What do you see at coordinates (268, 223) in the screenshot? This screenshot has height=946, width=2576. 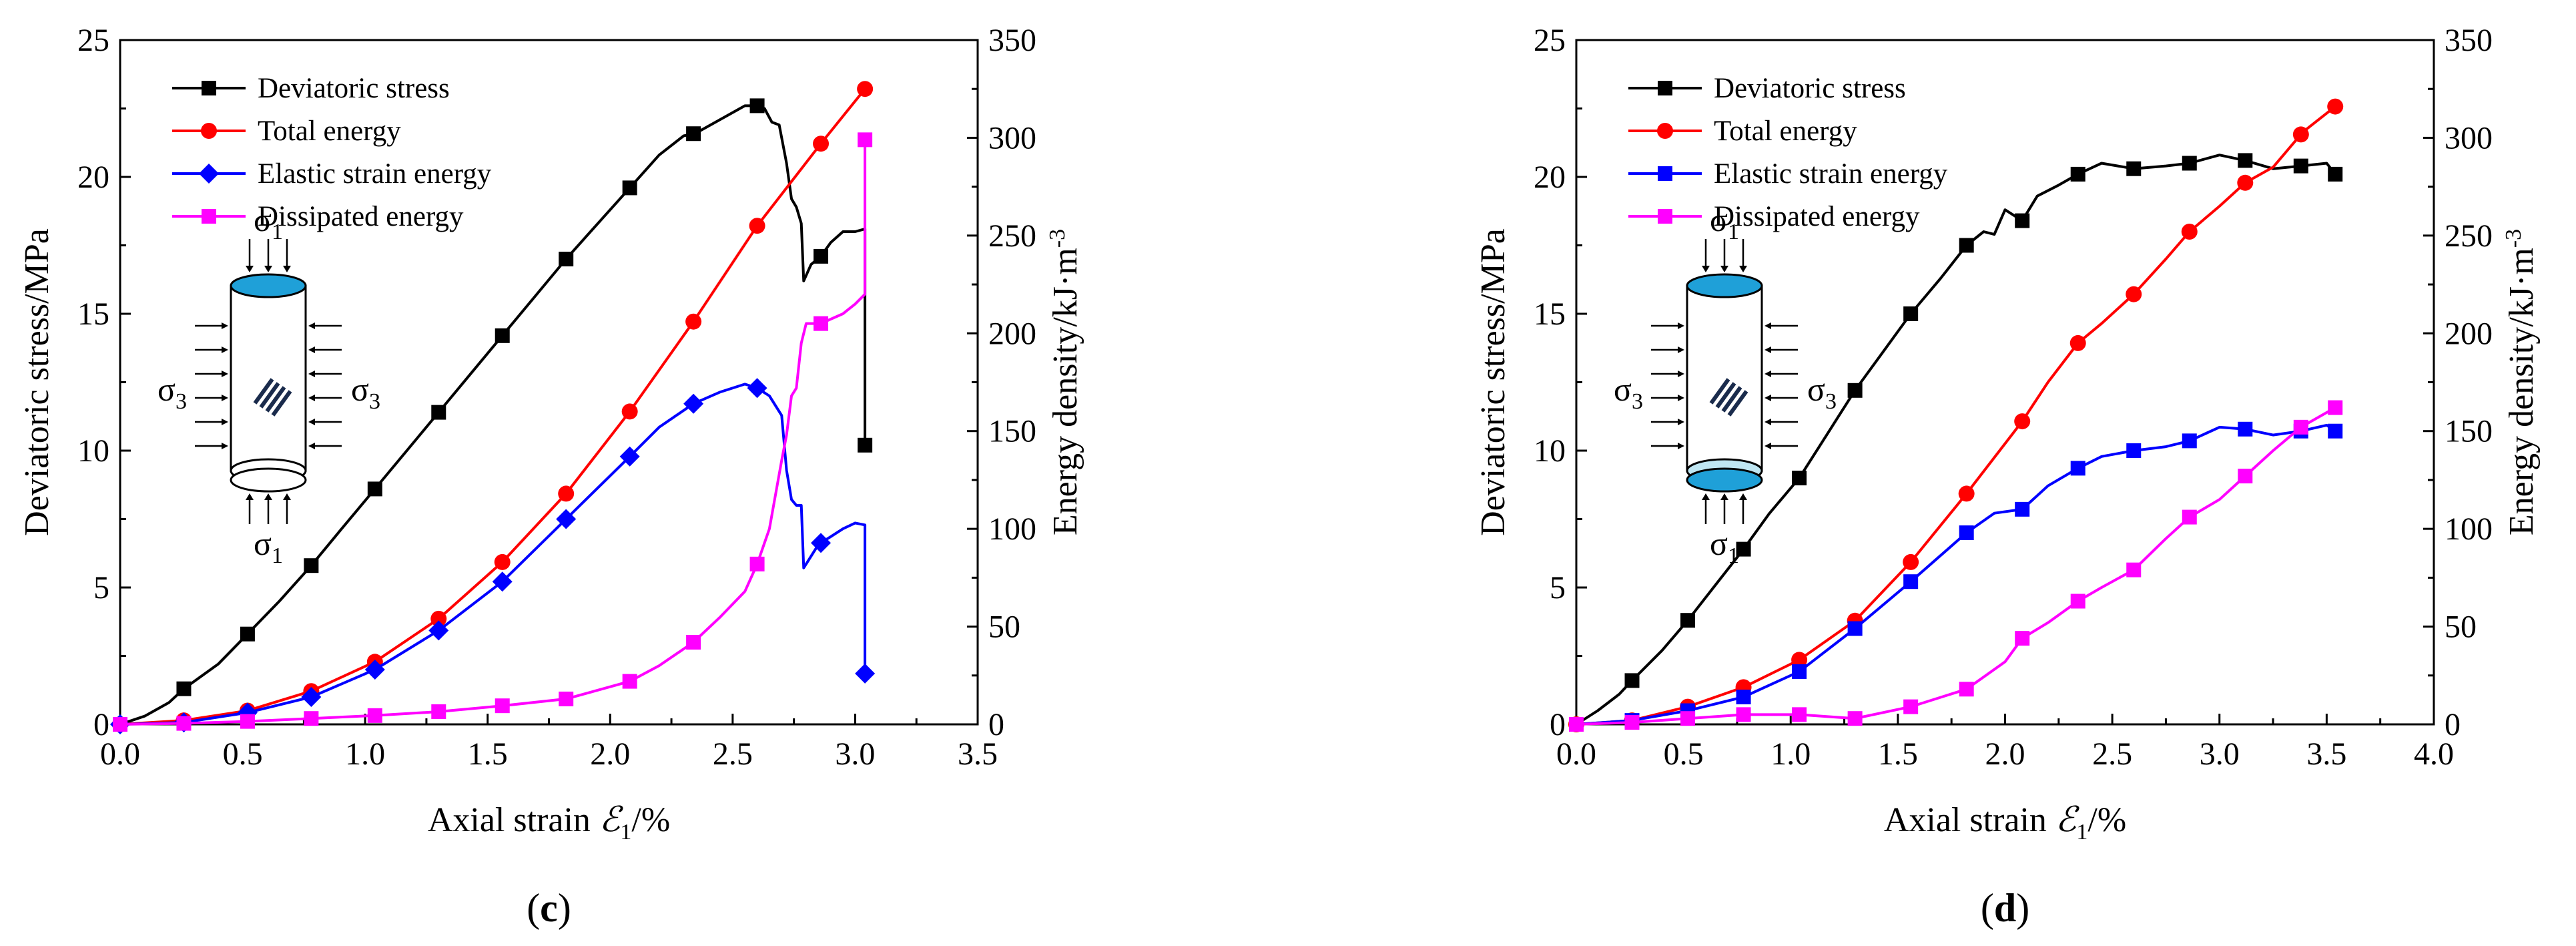 I see `sigma1-top-label: σ1` at bounding box center [268, 223].